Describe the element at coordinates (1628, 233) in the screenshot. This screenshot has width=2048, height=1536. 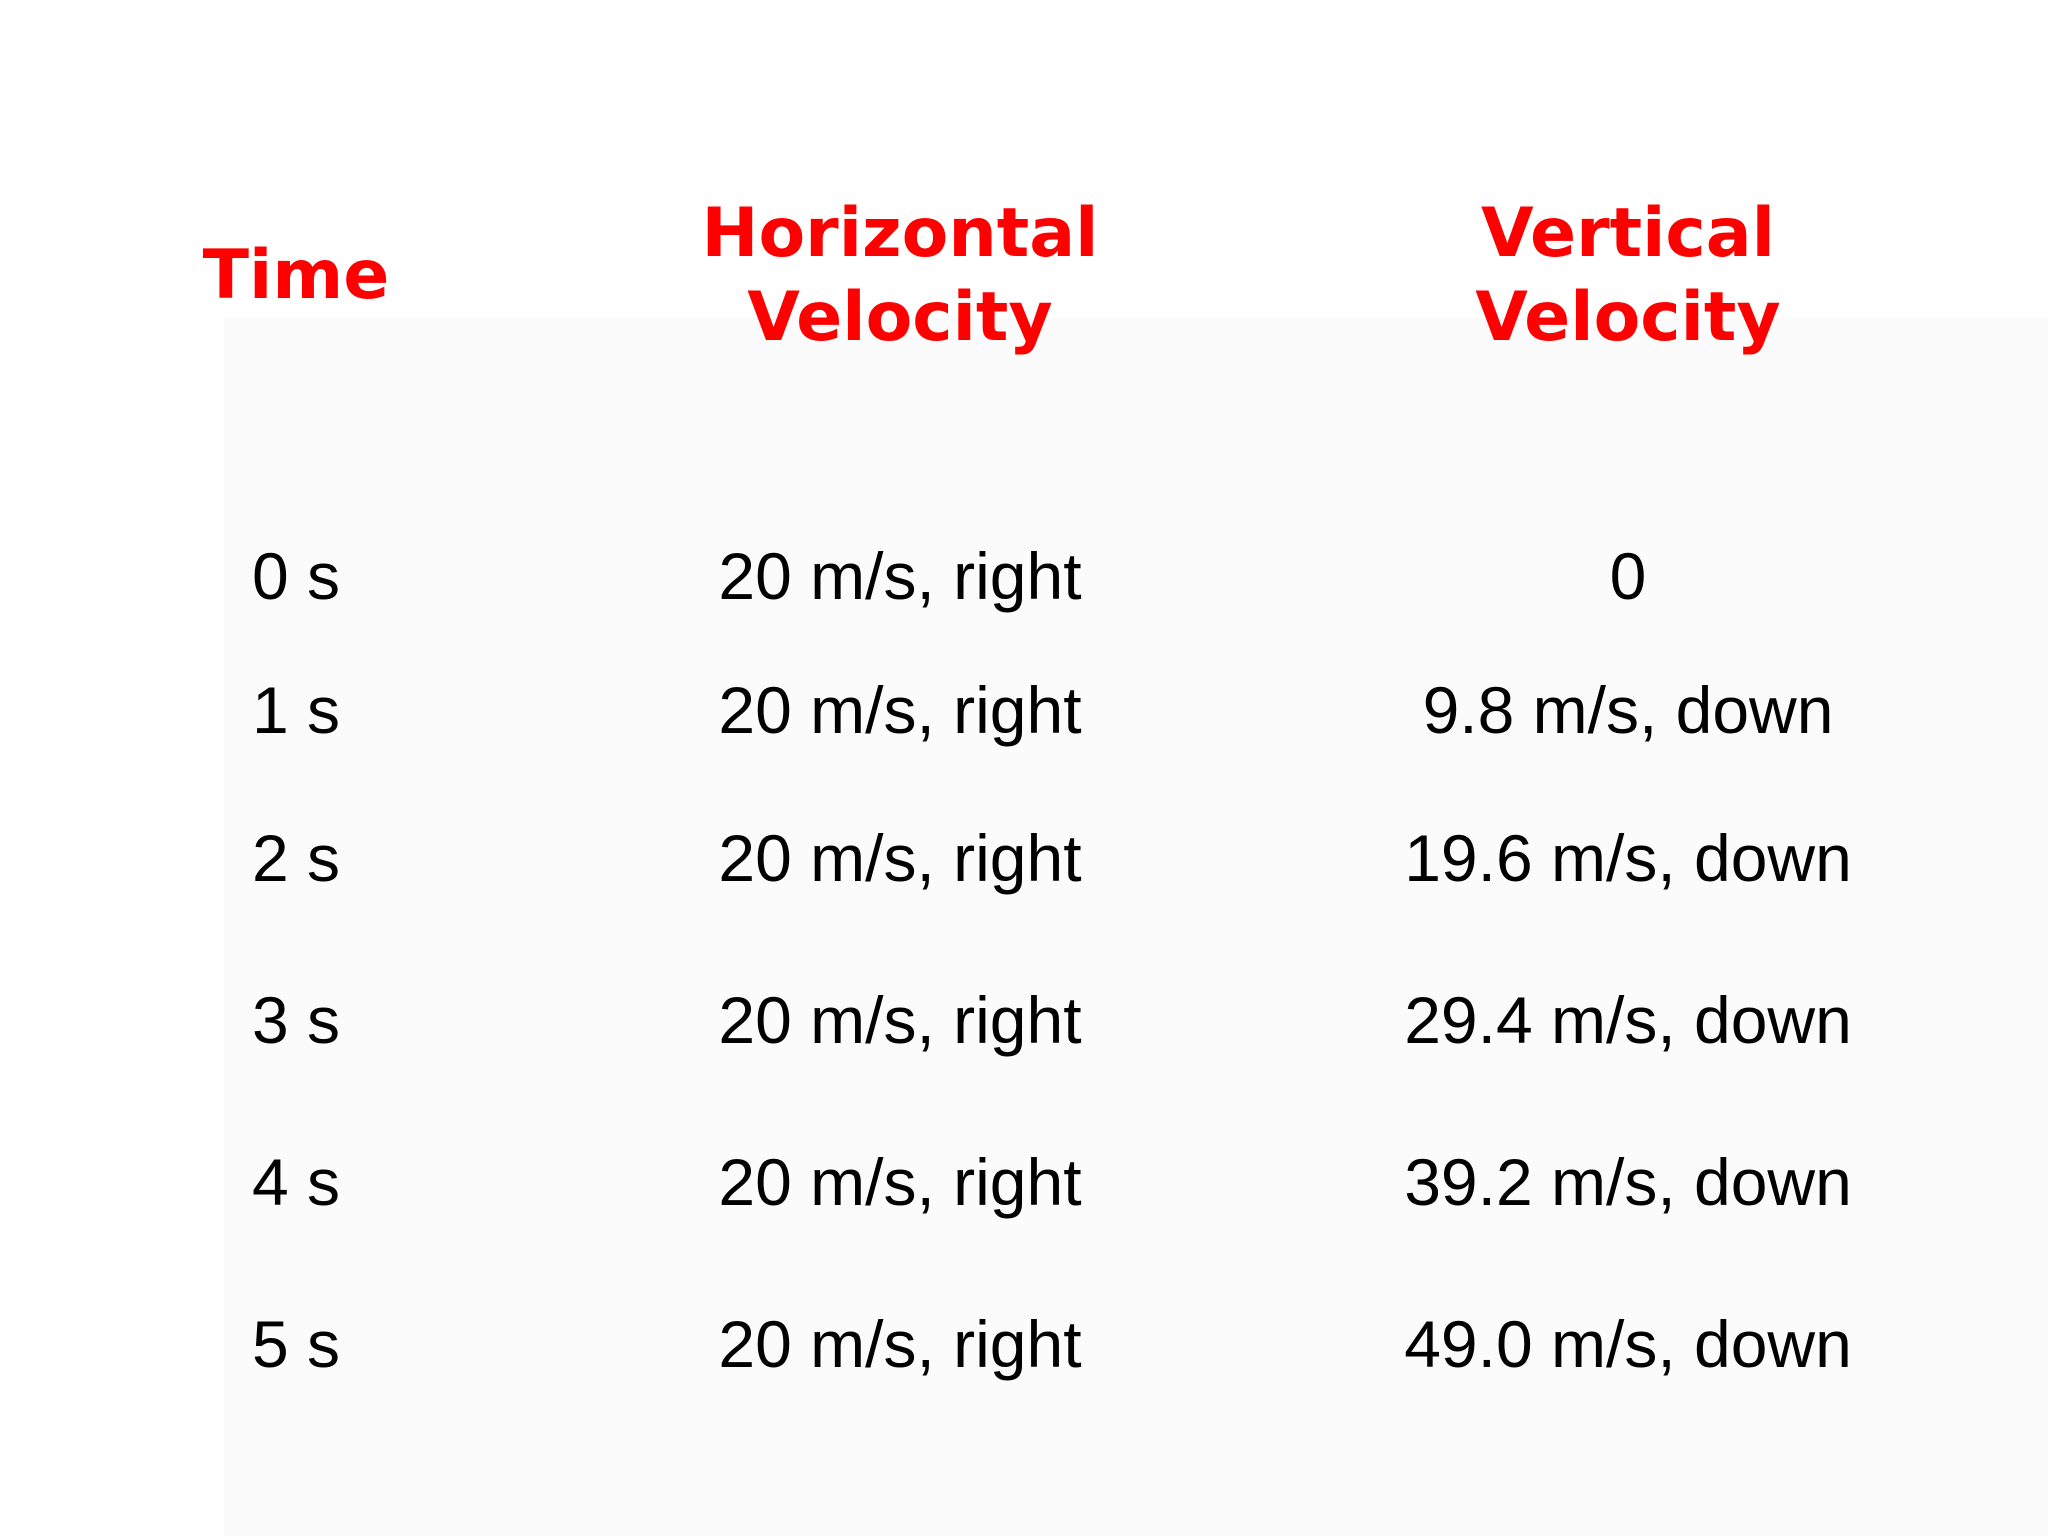
I see `header-vertical-line1: Vertical` at that location.